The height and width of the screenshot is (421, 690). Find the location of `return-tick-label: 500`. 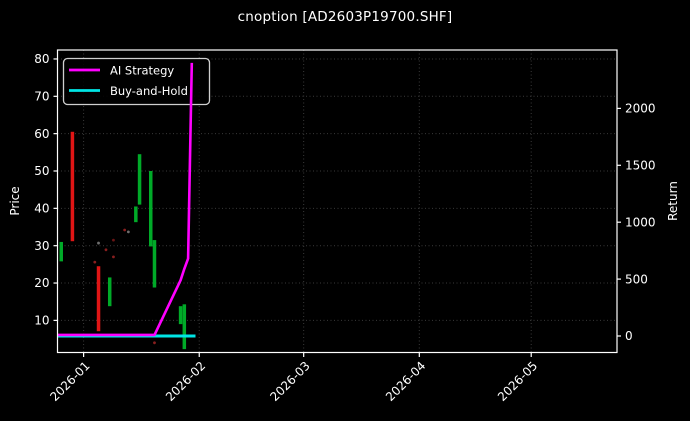

return-tick-label: 500 is located at coordinates (636, 279).